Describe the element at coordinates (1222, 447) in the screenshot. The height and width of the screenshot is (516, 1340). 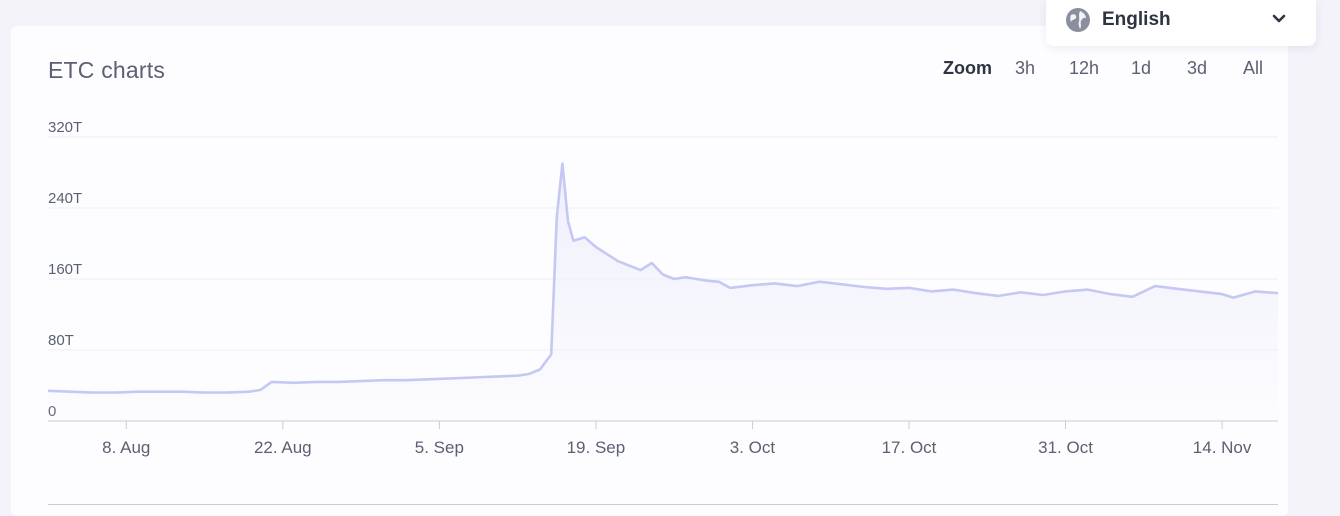
I see `x-tick-label: 14. Nov` at that location.